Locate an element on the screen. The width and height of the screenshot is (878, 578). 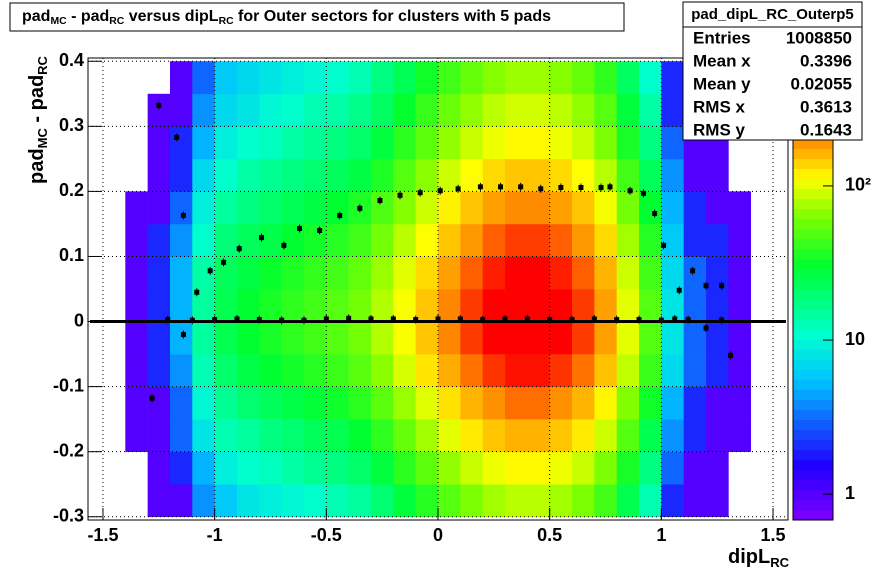
label-part: dipL is located at coordinates (749, 557).